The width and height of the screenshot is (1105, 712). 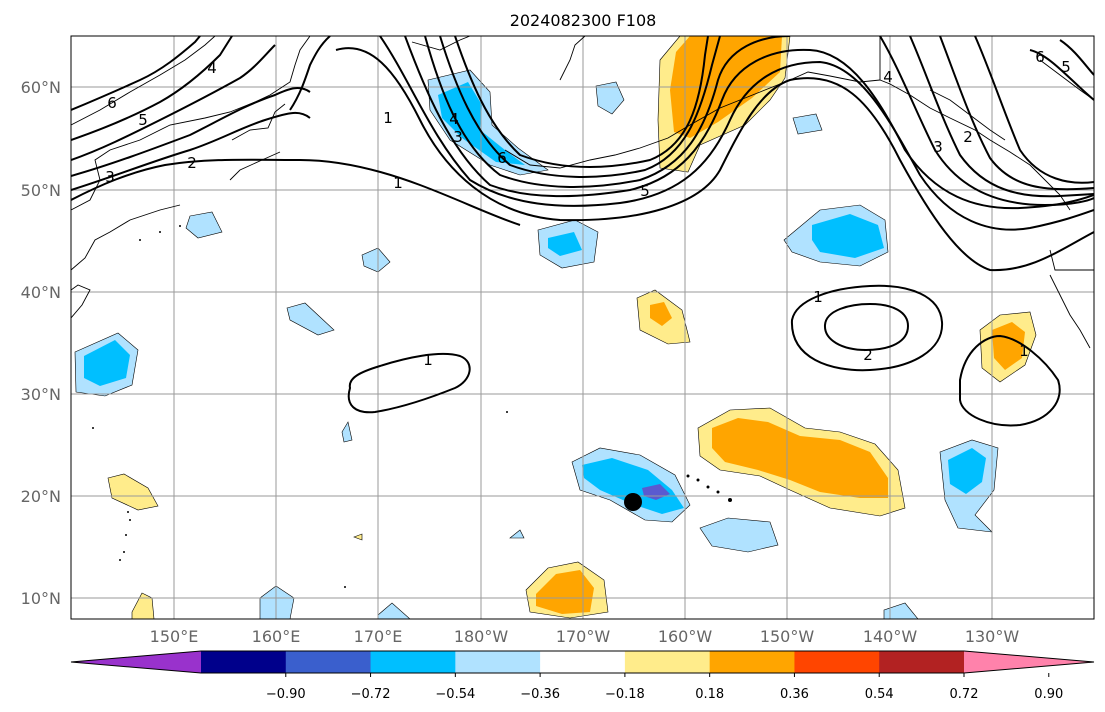 What do you see at coordinates (286, 694) in the screenshot?
I see `colorbar-tick-label: −0.90` at bounding box center [286, 694].